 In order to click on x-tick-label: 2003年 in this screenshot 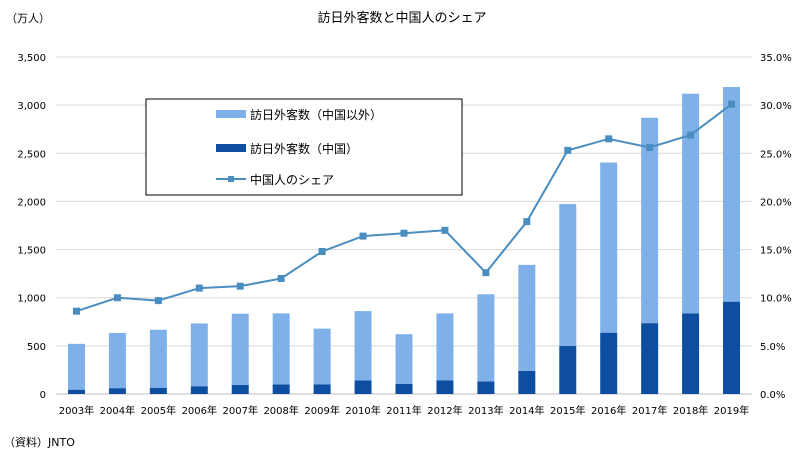, I will do `click(76, 410)`.